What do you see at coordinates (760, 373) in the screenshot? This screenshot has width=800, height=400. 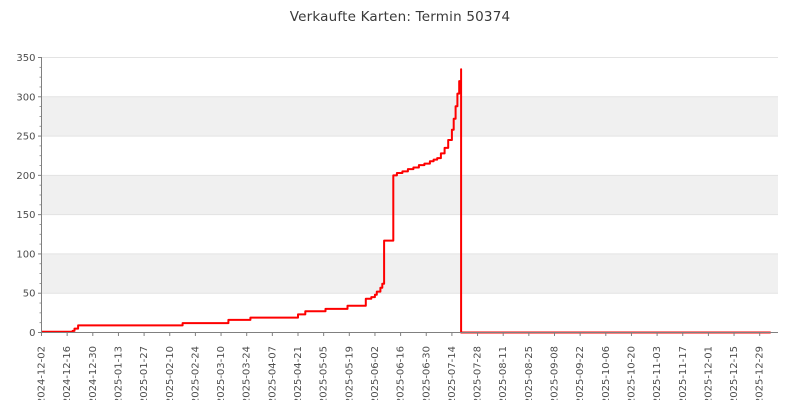 I see `x-tick-label: 2025-12-29` at bounding box center [760, 373].